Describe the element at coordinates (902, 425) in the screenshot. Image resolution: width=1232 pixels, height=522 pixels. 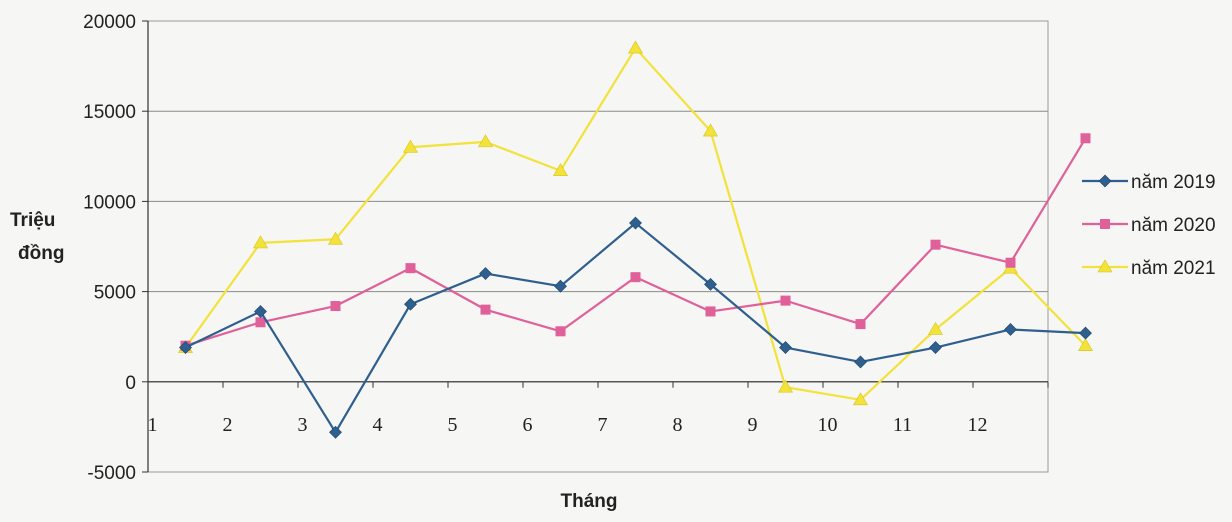
I see `x-tick-label: 11` at that location.